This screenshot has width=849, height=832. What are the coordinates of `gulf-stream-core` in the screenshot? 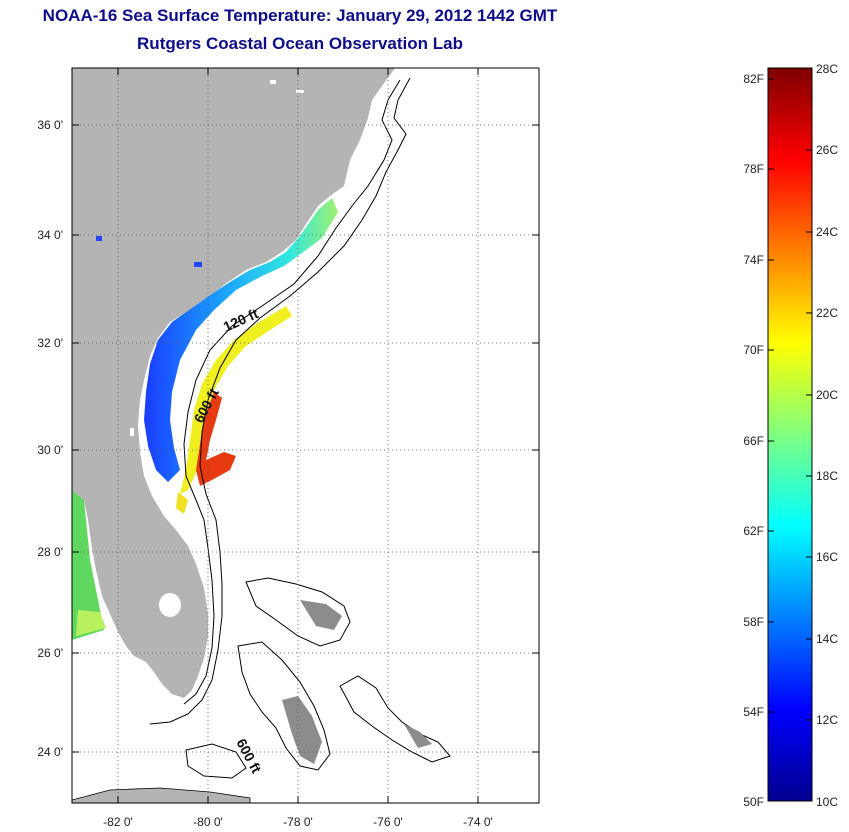 It's located at (216, 439).